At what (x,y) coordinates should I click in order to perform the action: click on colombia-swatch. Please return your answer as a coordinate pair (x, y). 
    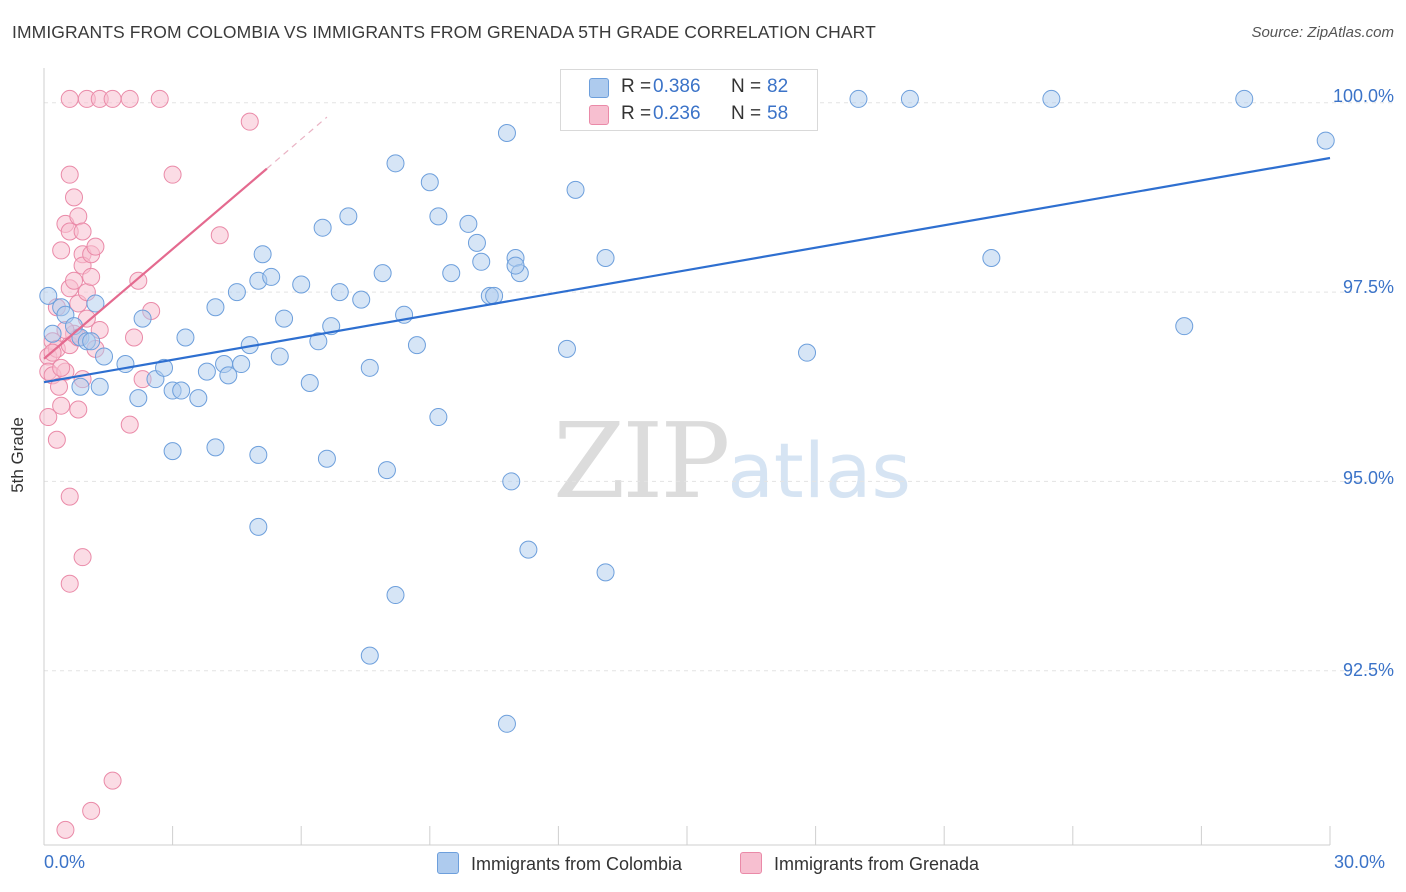
    Looking at the image, I should click on (599, 88).